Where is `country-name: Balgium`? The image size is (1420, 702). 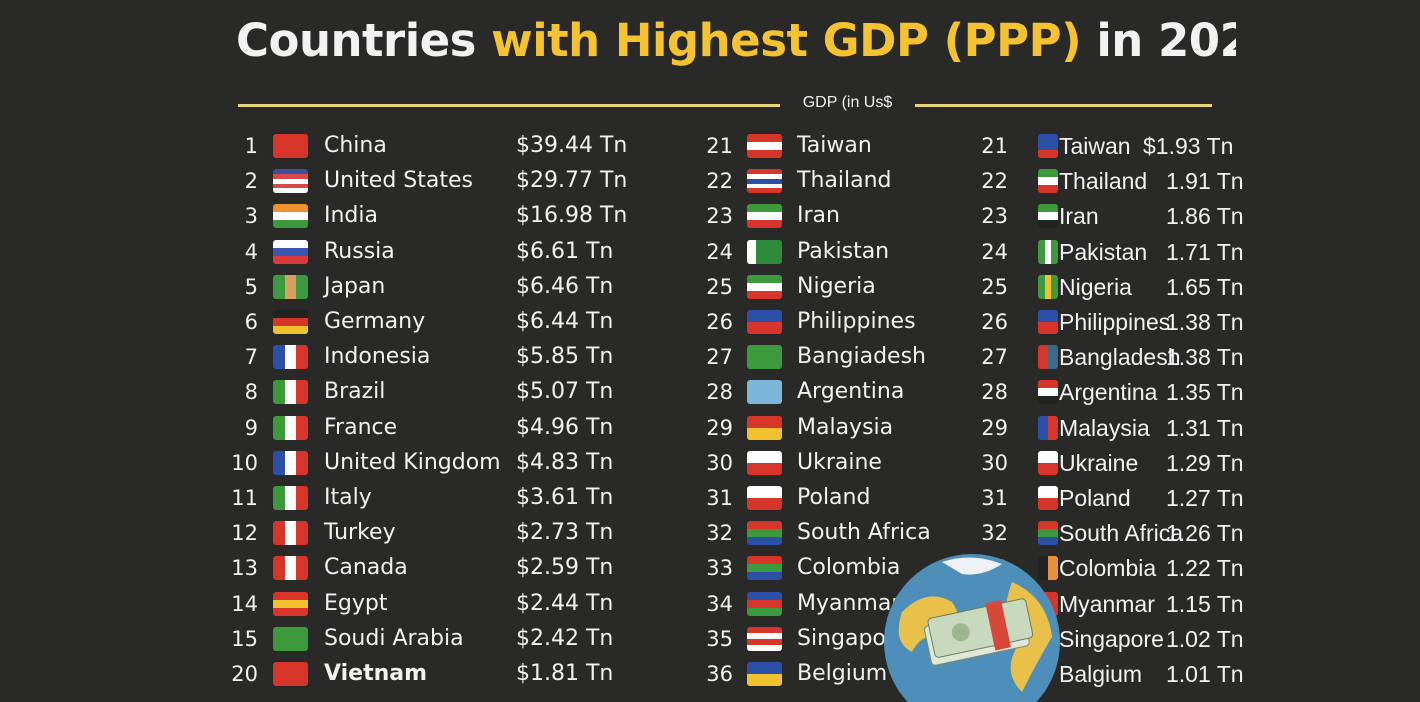 country-name: Balgium is located at coordinates (1101, 674).